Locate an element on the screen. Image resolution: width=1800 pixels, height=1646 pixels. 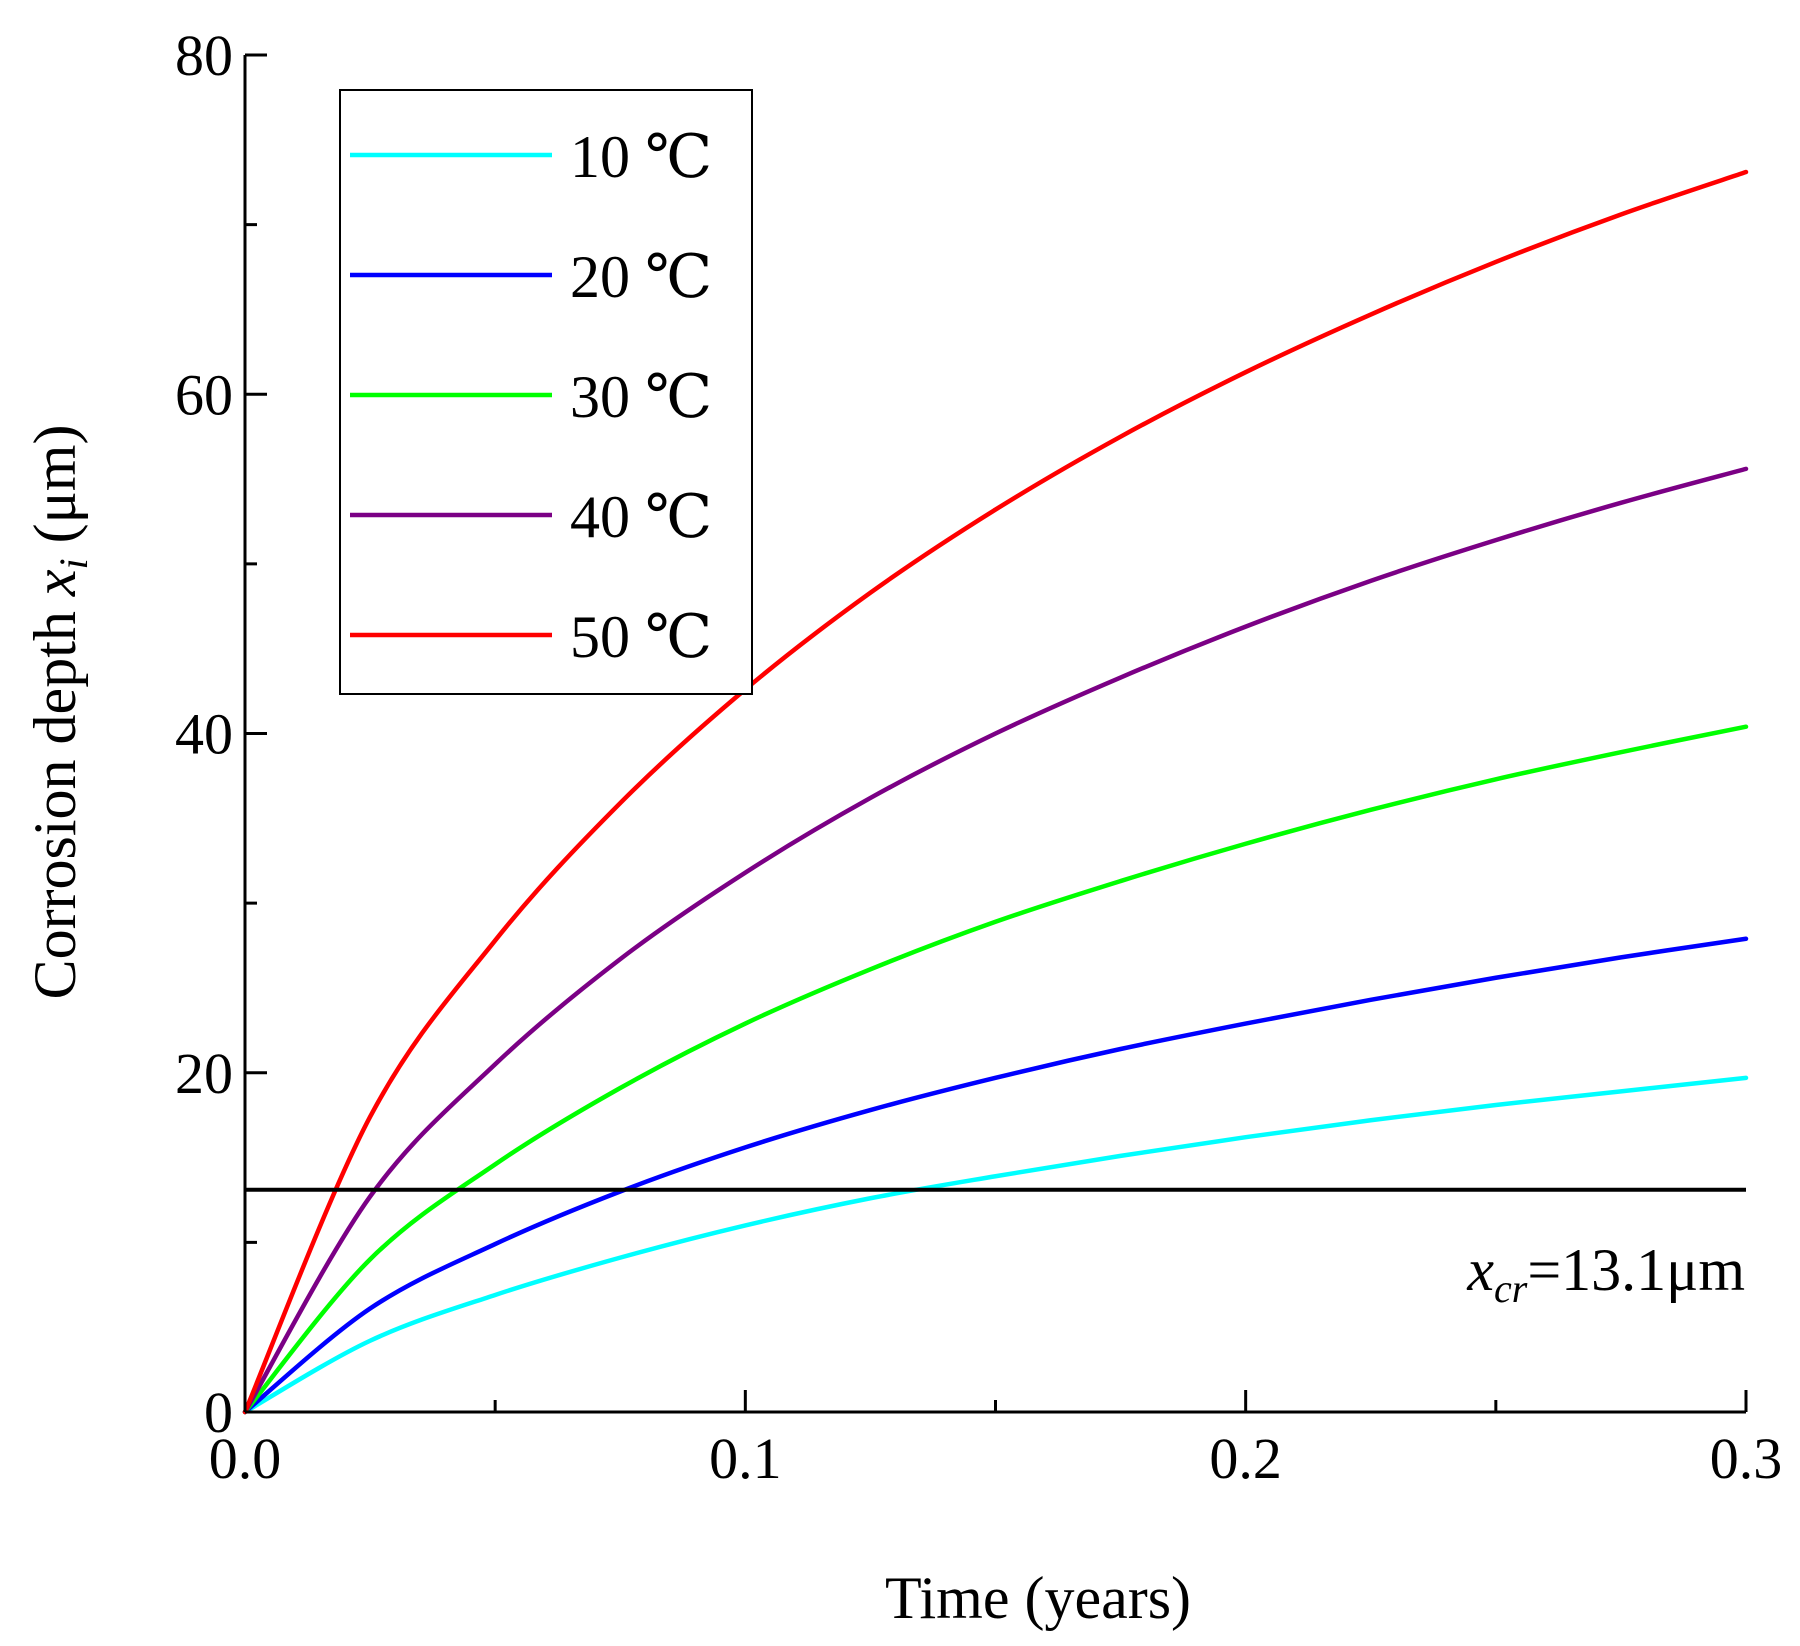
x-tick-label: 0.2 is located at coordinates (1245, 1458).